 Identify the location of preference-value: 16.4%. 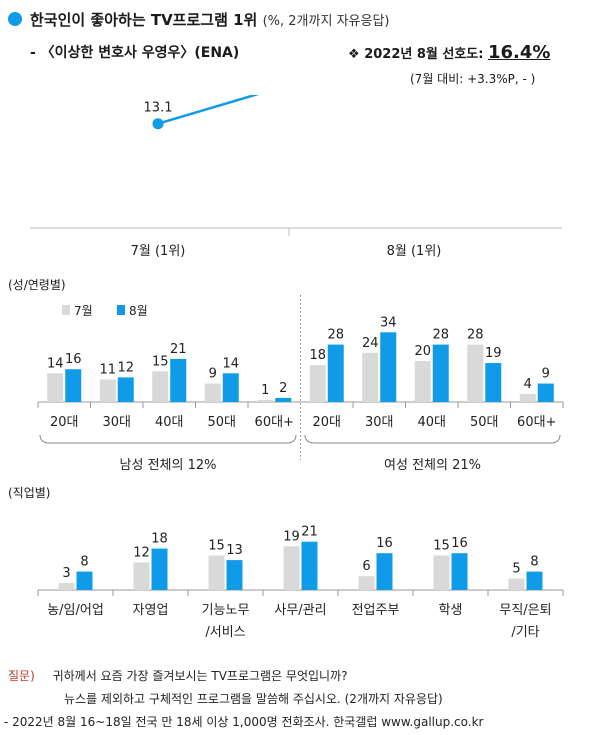
(519, 52).